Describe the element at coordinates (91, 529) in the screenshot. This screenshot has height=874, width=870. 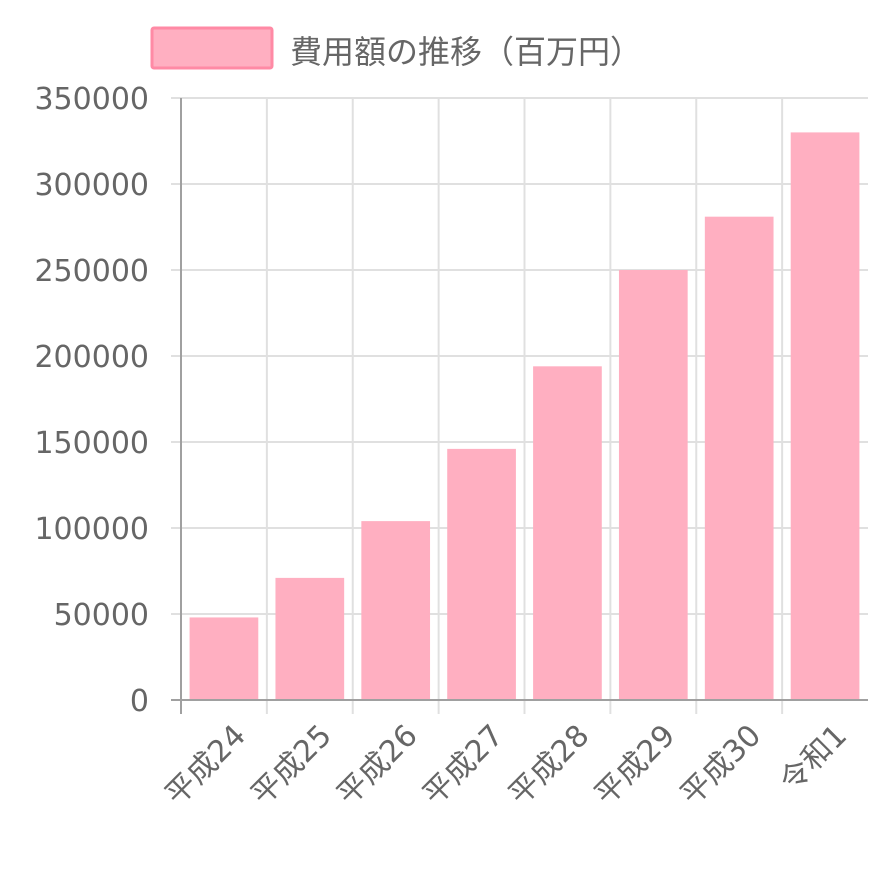
I see `y-tick-label: 100000` at that location.